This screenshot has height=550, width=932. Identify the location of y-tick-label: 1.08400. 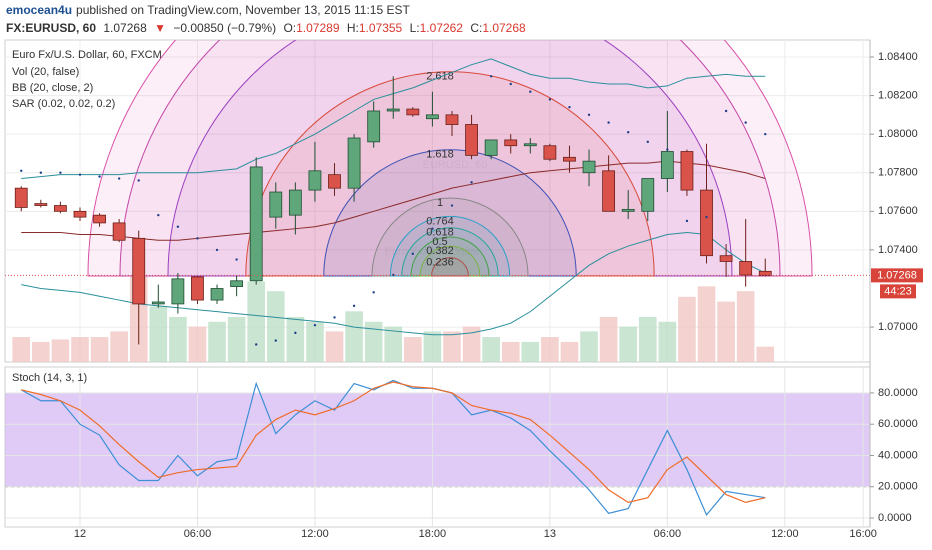
(898, 57).